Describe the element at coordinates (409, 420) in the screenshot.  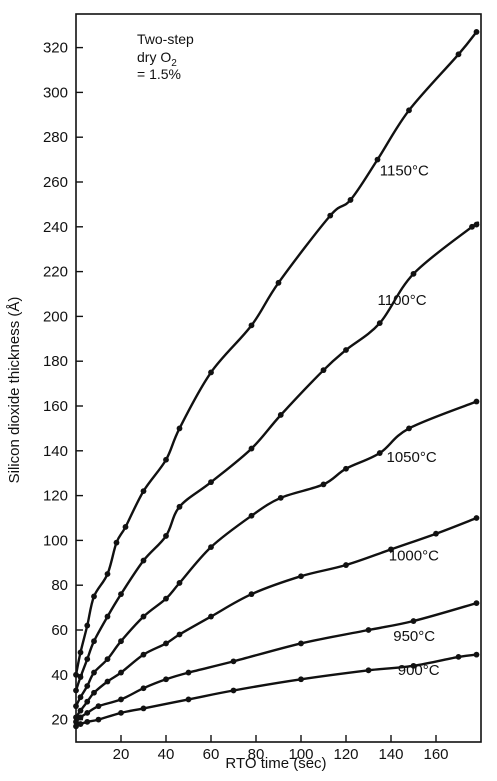
I see `labels: 1150°C 1100°C 1050°C 1000°C 950°C 900°C` at that location.